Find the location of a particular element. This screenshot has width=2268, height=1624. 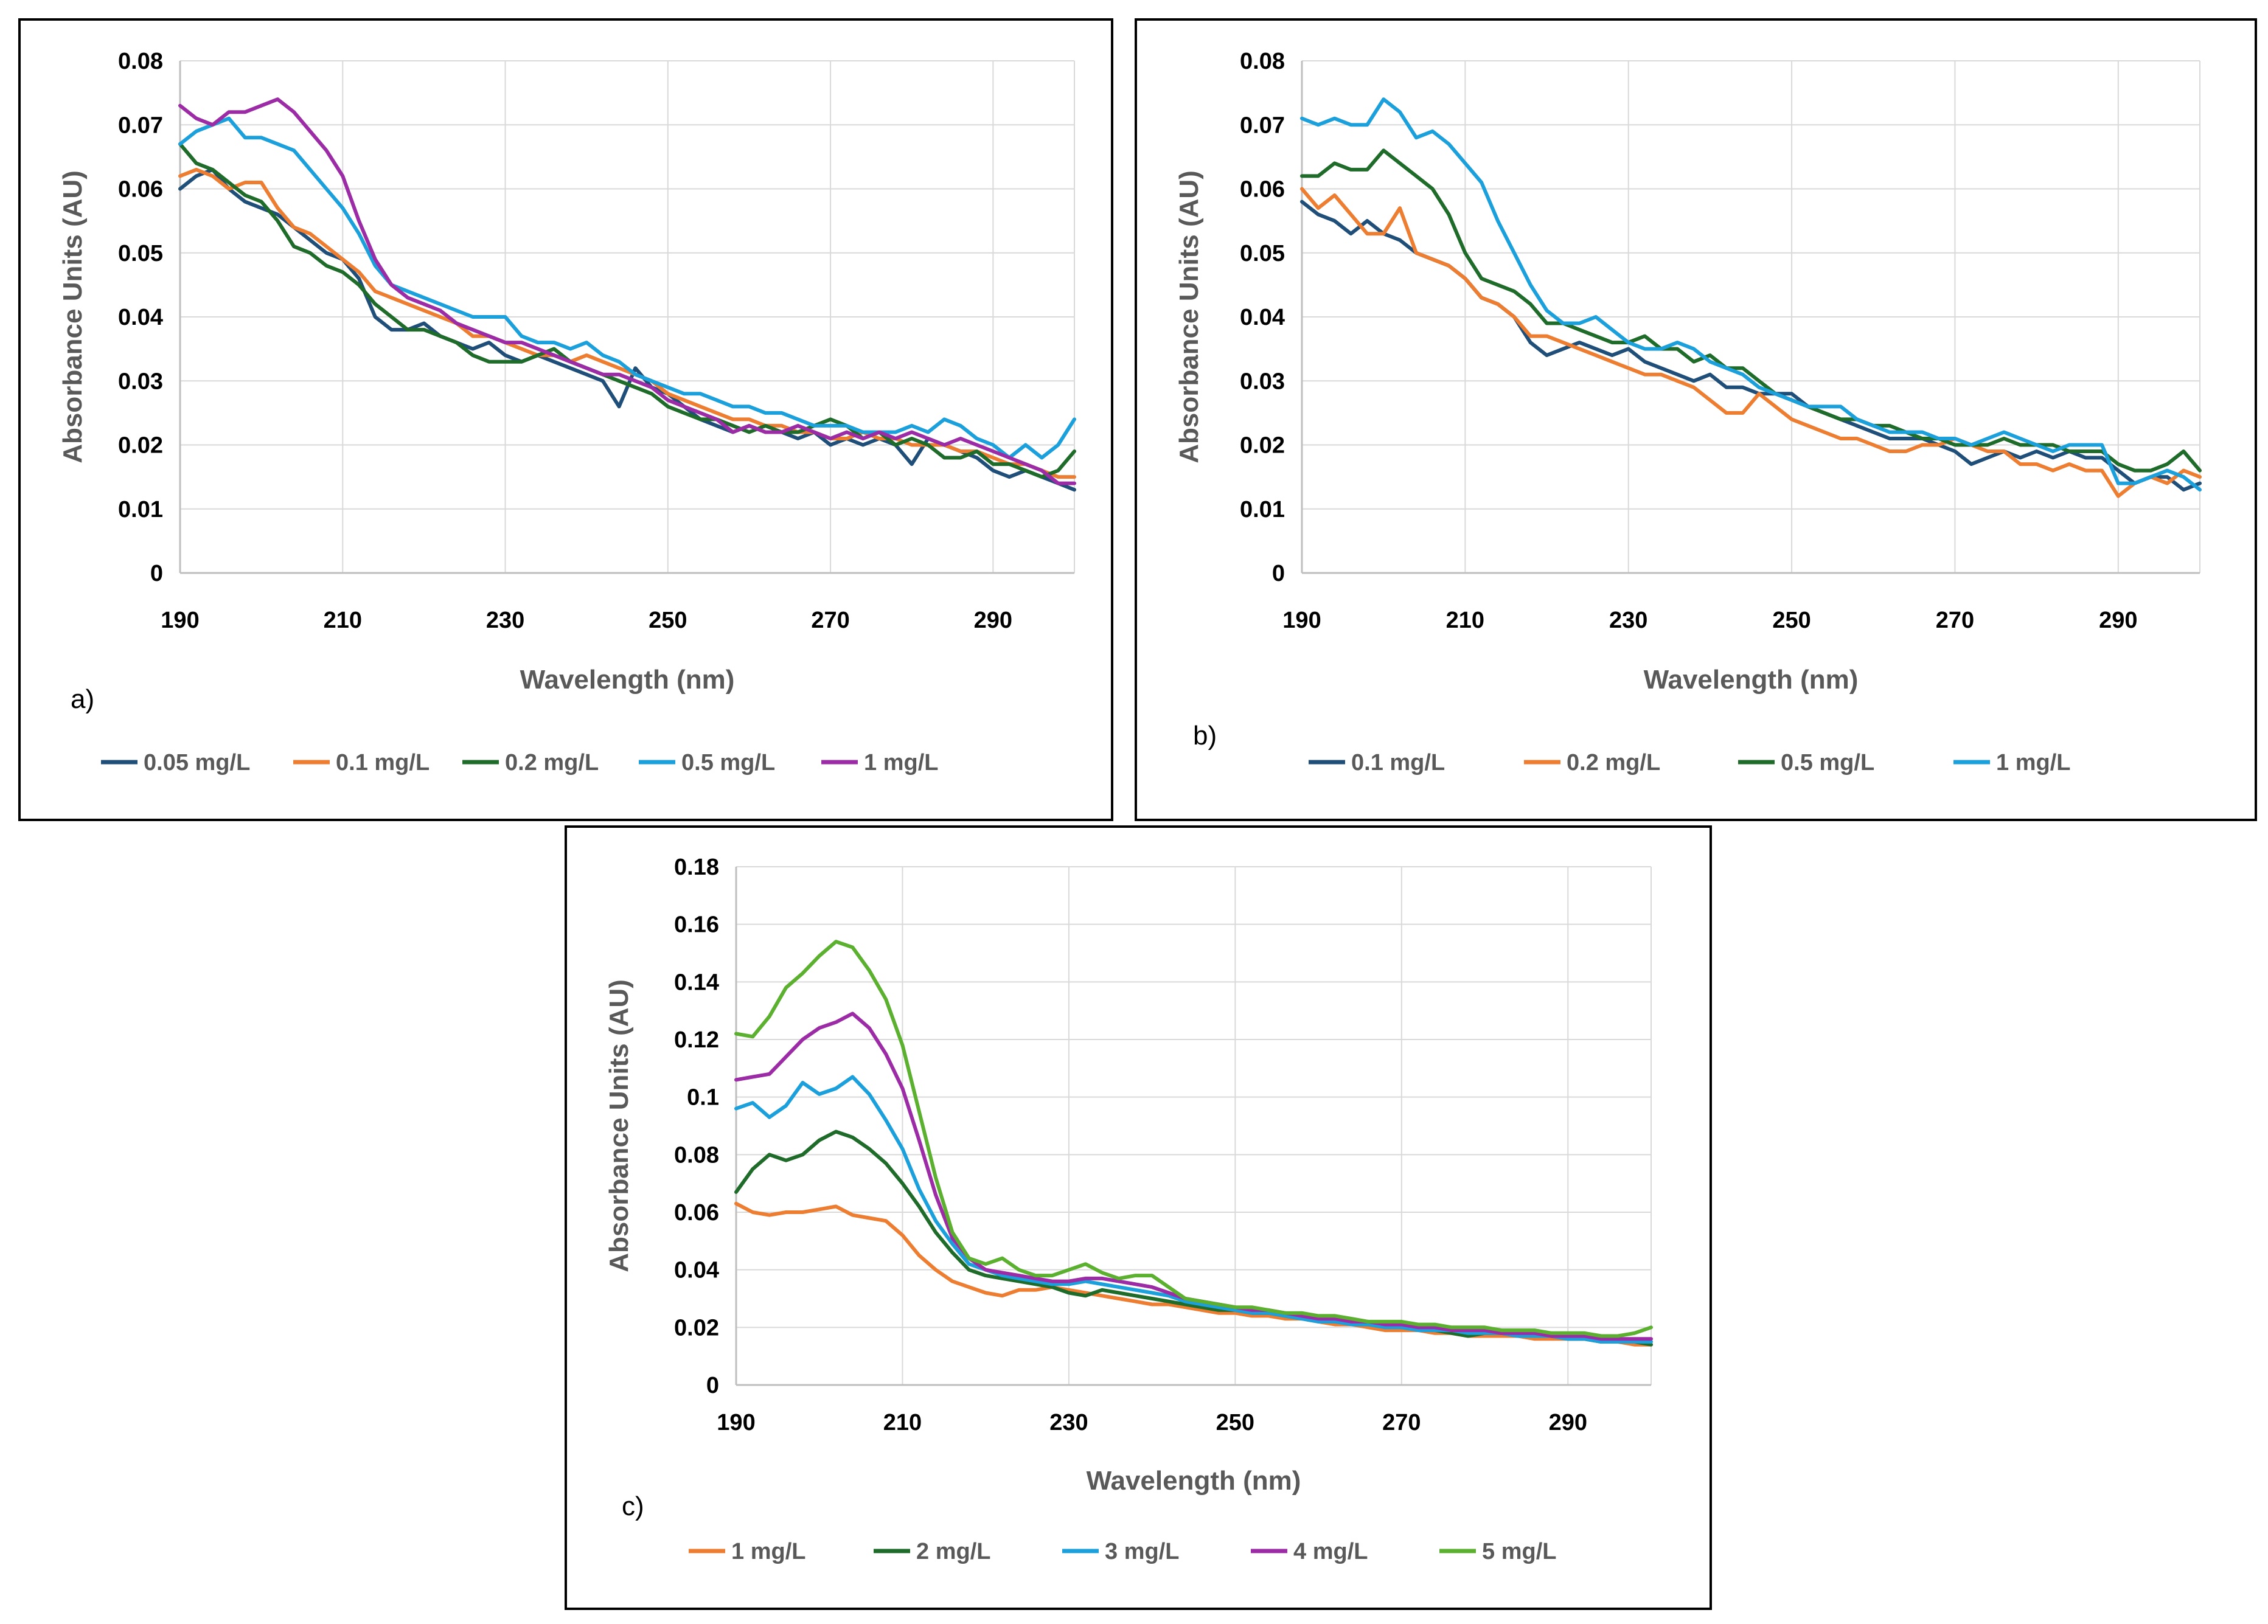

legend-label: 3 mg/L is located at coordinates (1142, 1551).